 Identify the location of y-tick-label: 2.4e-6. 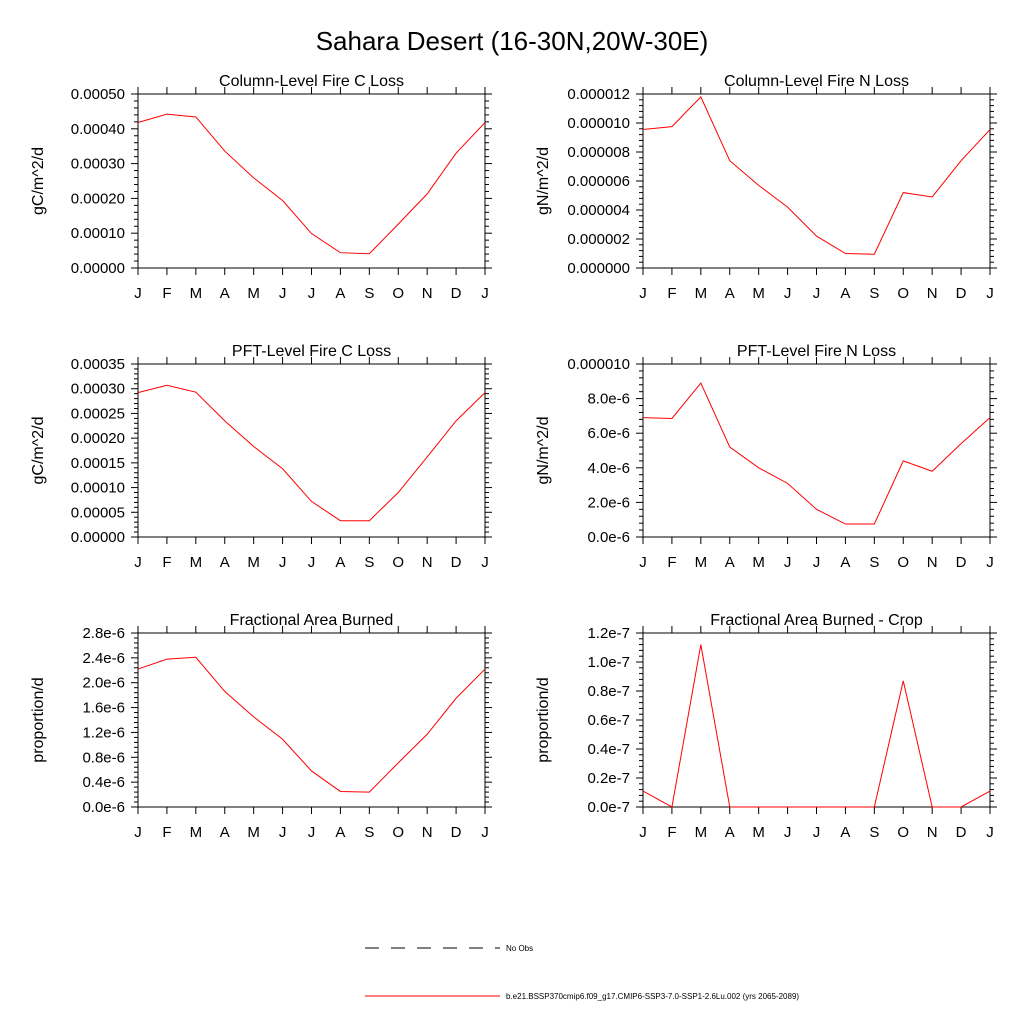
(103, 658).